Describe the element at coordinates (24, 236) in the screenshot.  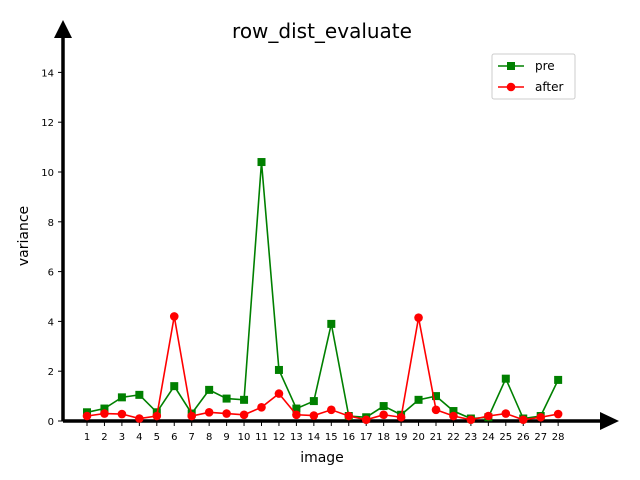
I see `y-axis-label: variance` at that location.